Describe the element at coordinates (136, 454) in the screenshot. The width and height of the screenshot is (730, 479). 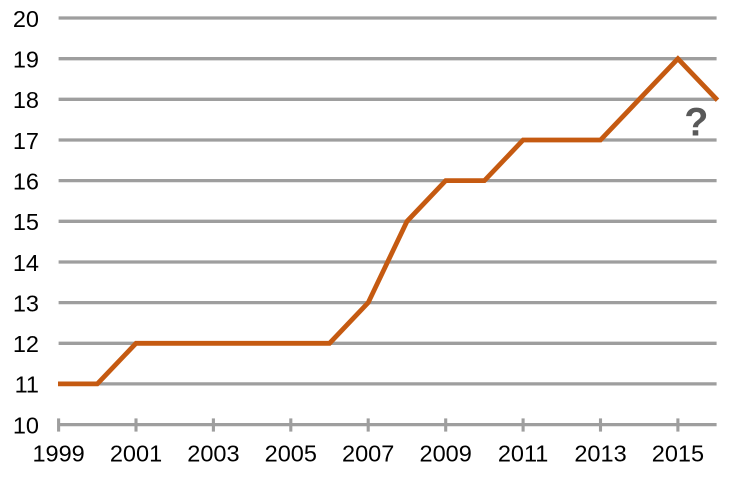
I see `svg-text: 2001` at that location.